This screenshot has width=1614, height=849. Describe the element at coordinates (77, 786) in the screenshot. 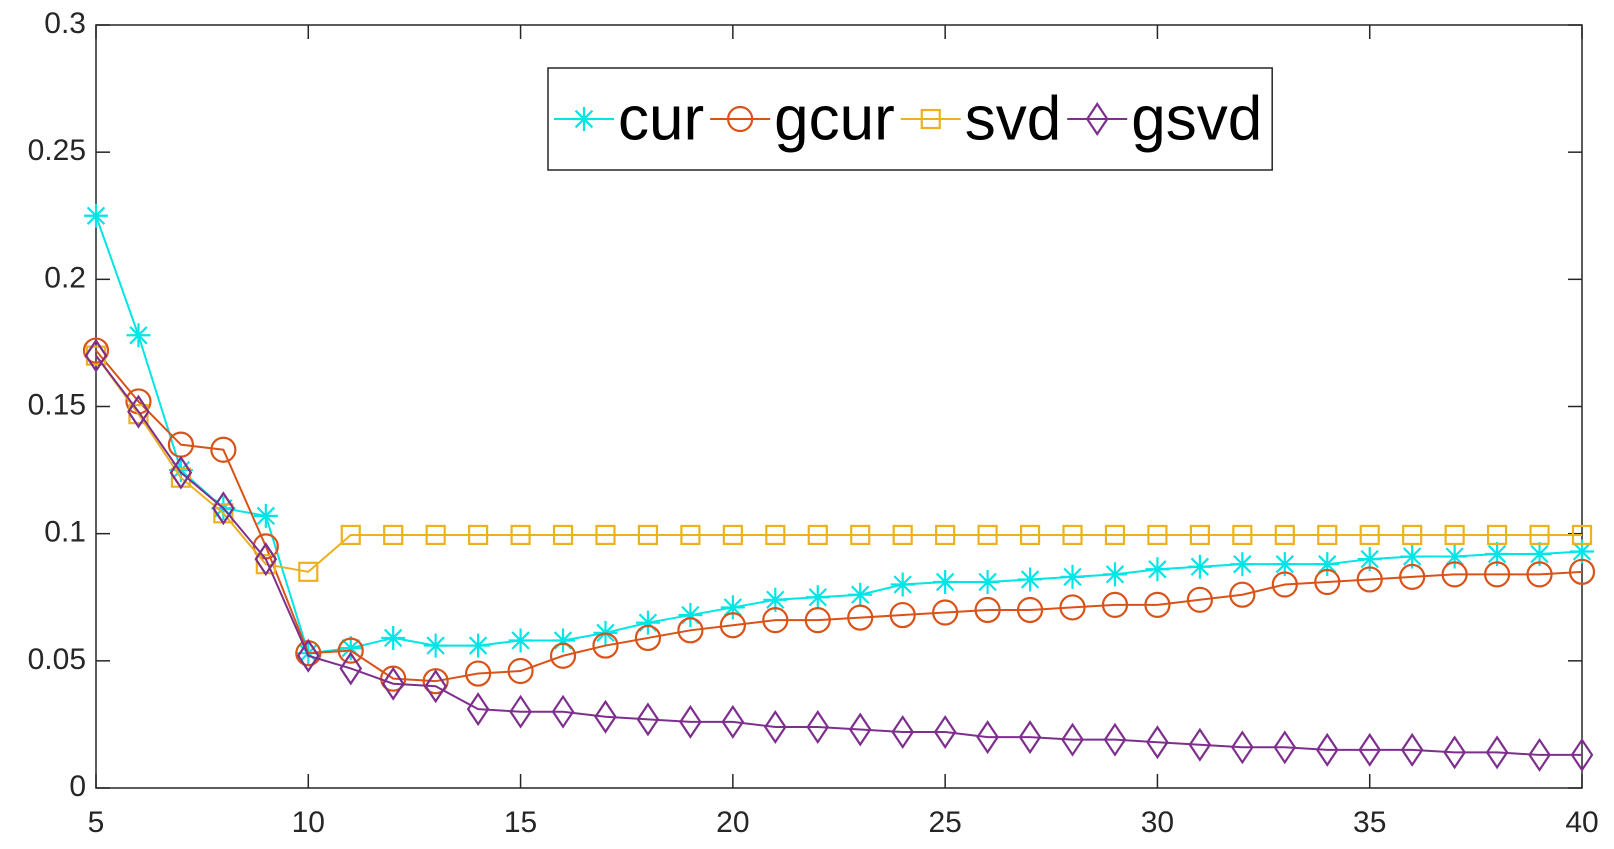

I see `y-tick-label: 0` at that location.